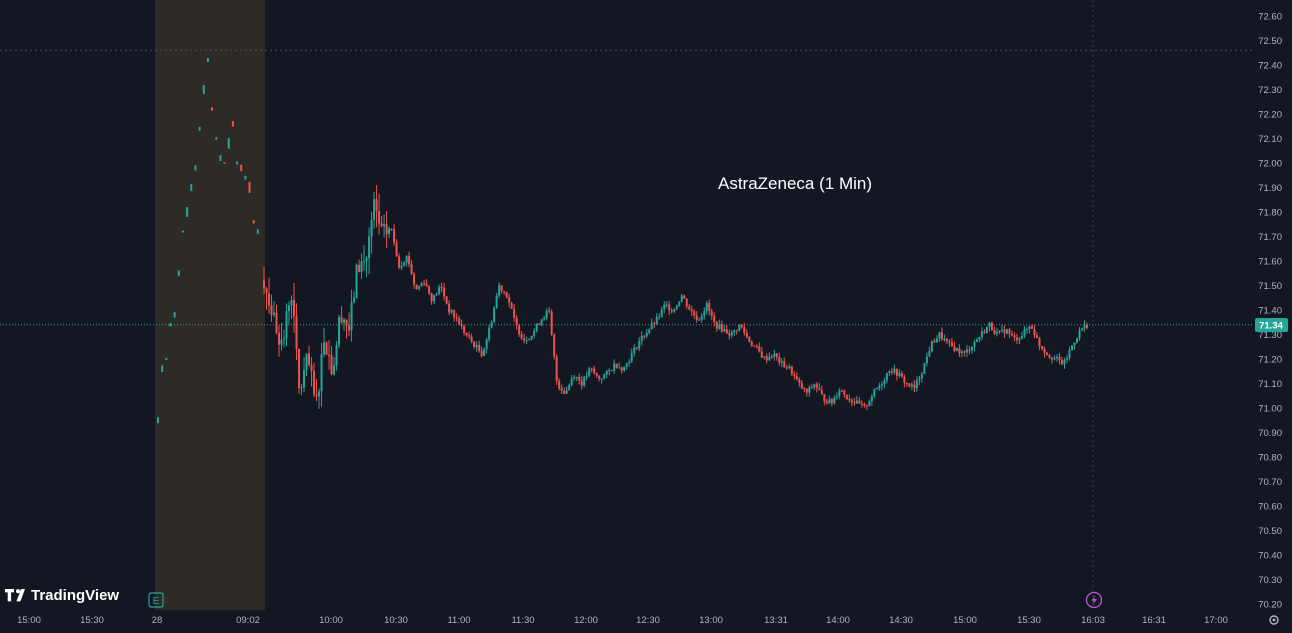  What do you see at coordinates (1270, 482) in the screenshot?
I see `price-axis-tick: 70.70` at bounding box center [1270, 482].